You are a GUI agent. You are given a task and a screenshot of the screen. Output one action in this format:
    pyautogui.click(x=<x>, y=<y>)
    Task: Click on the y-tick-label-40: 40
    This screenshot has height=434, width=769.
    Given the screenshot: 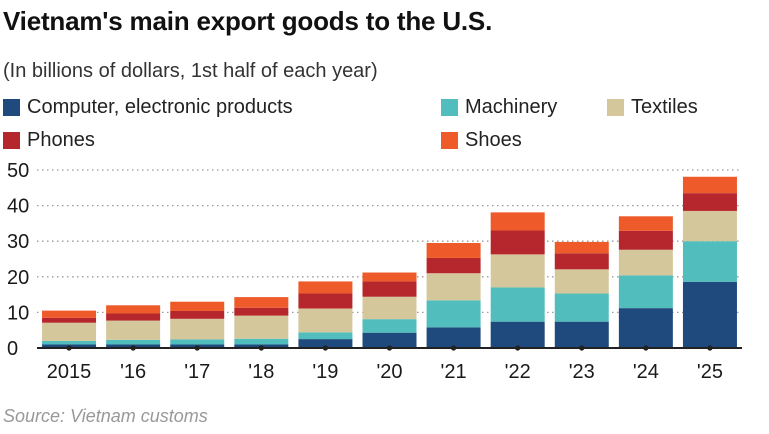 What is the action you would take?
    pyautogui.click(x=18, y=207)
    